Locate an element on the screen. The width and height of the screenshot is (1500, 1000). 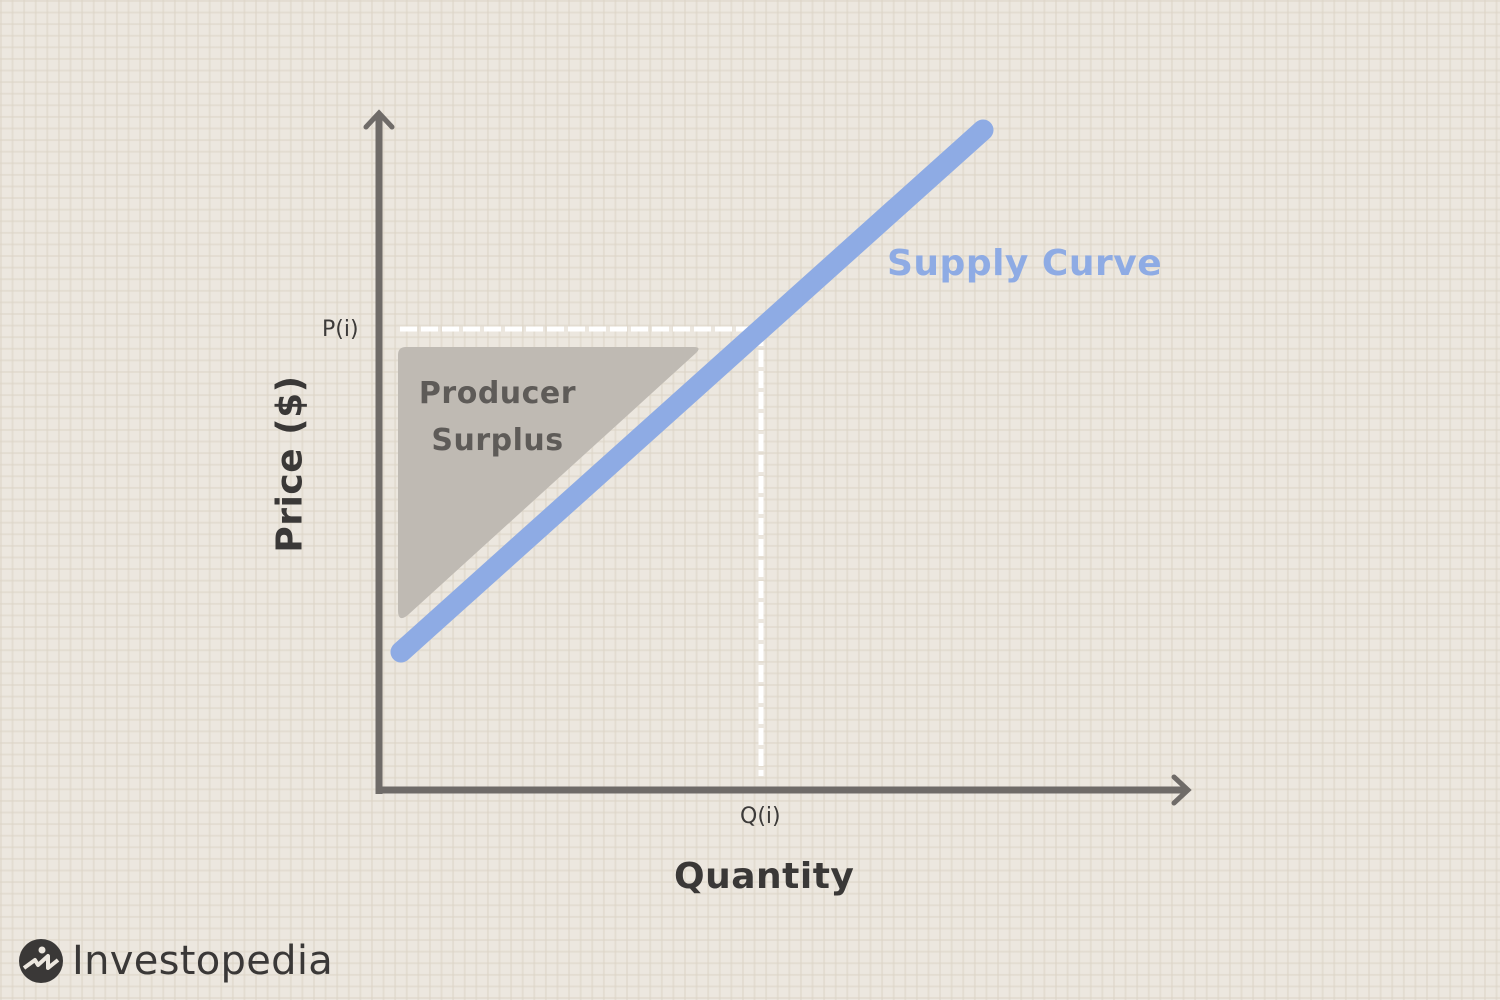
producer-surplus-area is located at coordinates (548, 483).